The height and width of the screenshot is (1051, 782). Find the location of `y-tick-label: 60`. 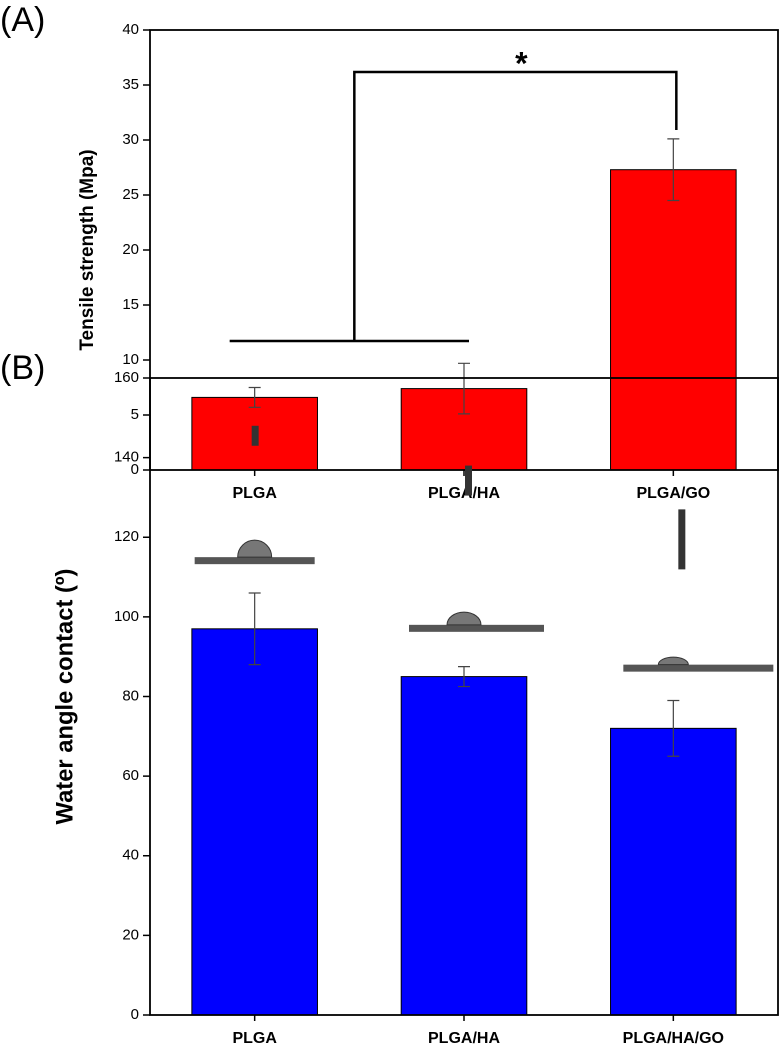

y-tick-label: 60 is located at coordinates (130, 775).